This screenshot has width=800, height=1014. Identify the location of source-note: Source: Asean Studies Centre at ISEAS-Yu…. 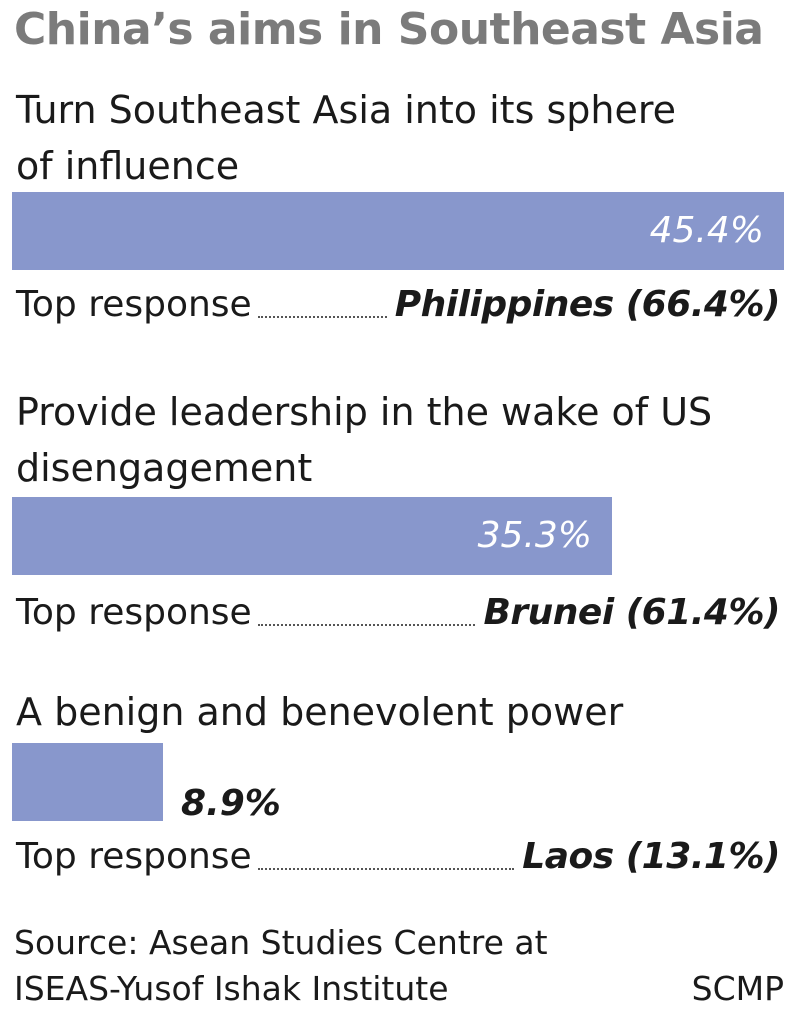
(314, 966).